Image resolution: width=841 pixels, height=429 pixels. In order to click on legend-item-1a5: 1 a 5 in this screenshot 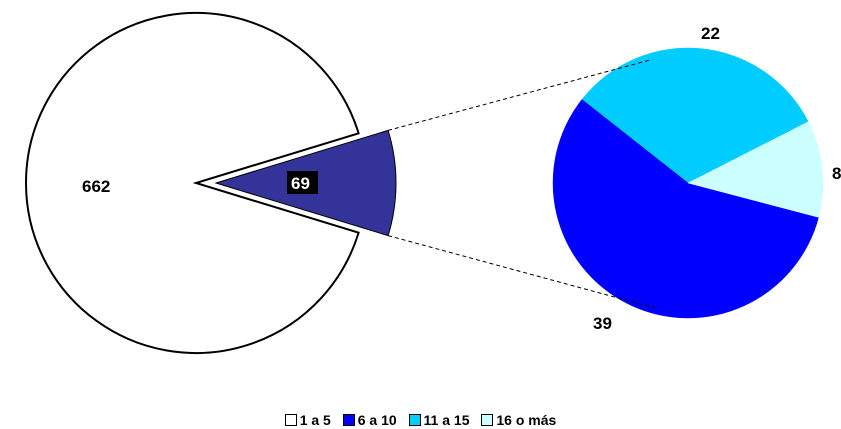, I will do `click(307, 420)`.